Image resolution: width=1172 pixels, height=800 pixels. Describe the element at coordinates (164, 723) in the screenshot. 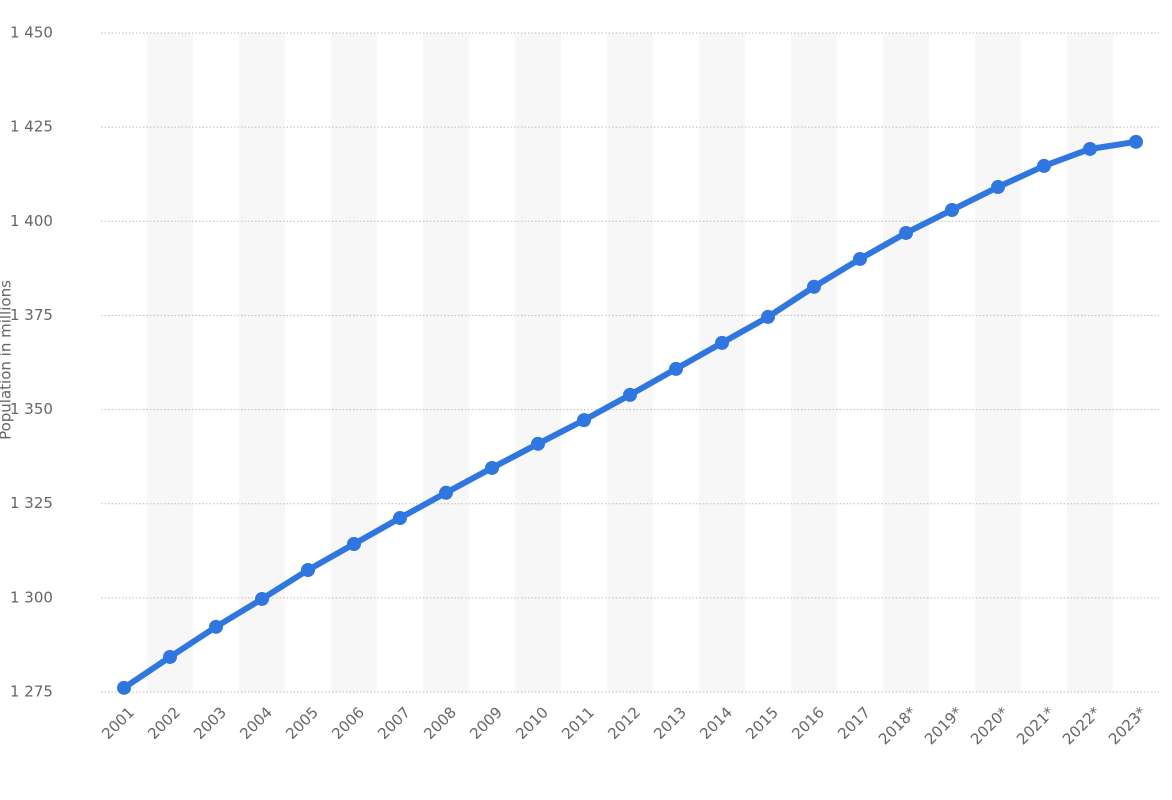

I see `x-tick-label: 2002` at that location.